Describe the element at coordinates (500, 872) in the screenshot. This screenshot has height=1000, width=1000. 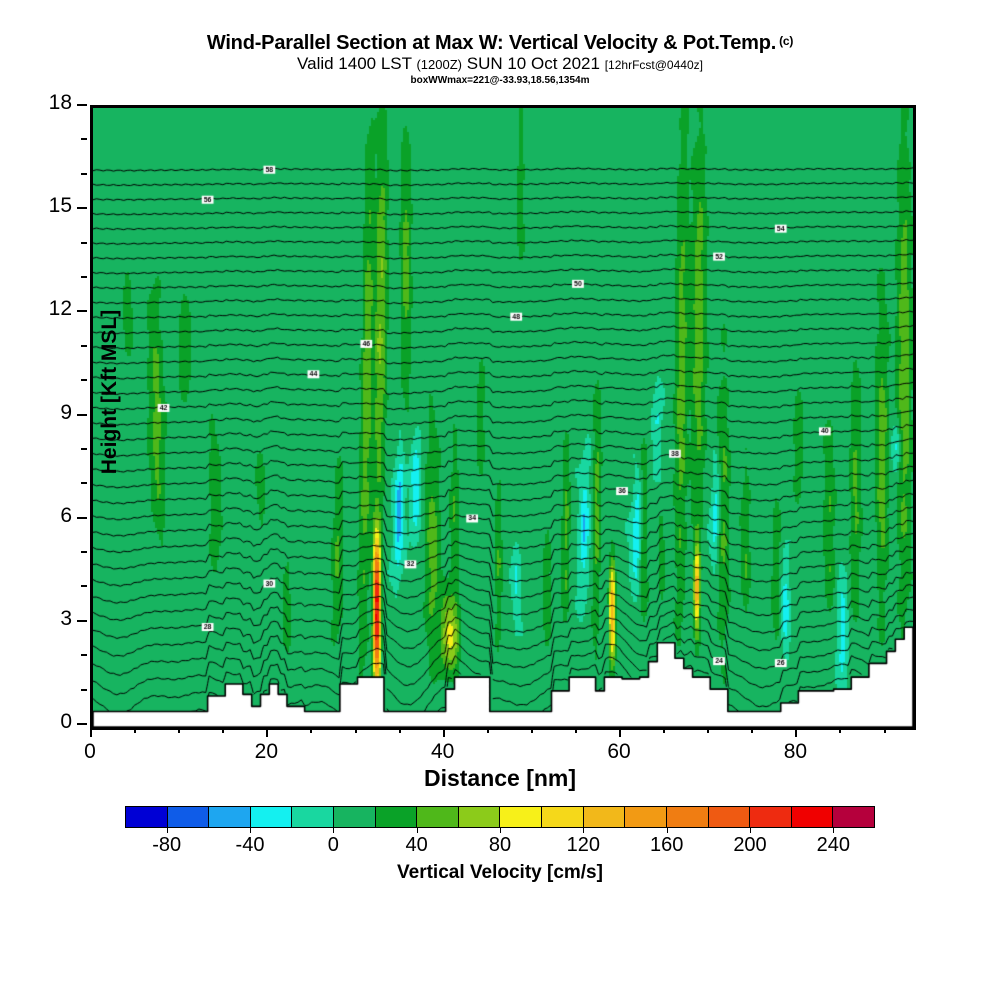
I see `colorbar-title: Vertical Velocity [cm/s]` at that location.